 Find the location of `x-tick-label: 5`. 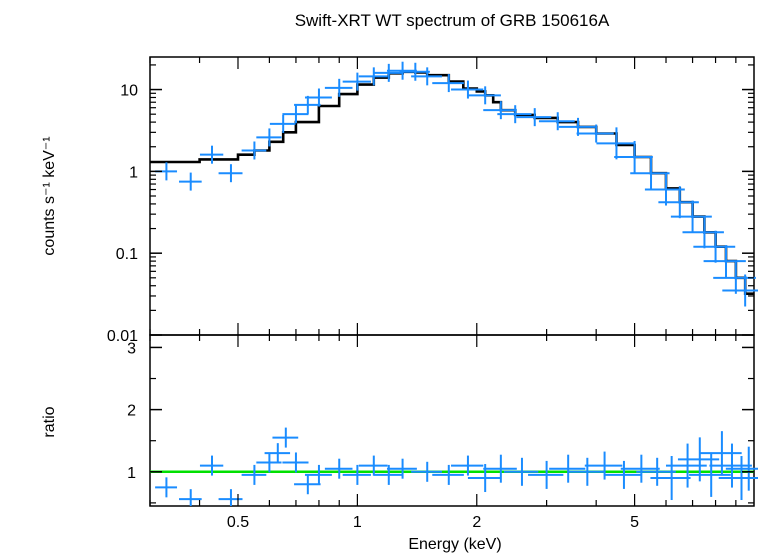

x-tick-label: 5 is located at coordinates (634, 522).